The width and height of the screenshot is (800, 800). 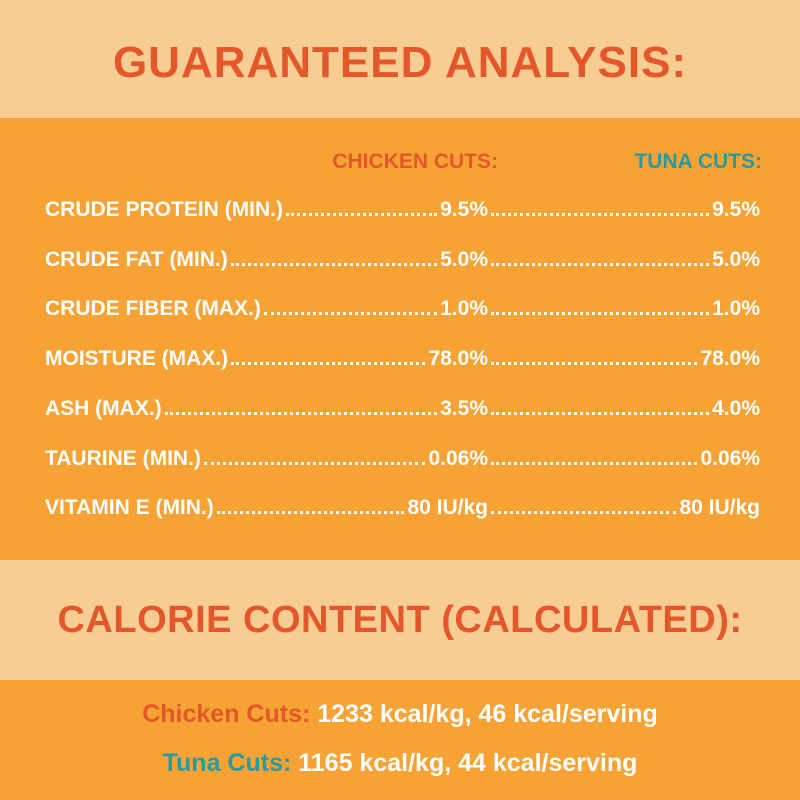 I want to click on tuna-value: 80 IU/kg, so click(x=719, y=508).